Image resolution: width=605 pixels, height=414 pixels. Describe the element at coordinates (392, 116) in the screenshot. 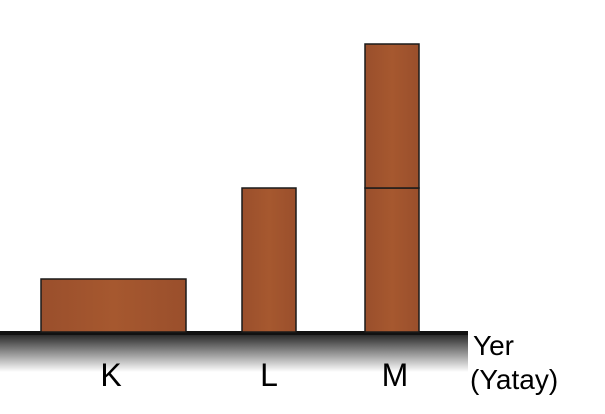

I see `object-m-block-upper` at that location.